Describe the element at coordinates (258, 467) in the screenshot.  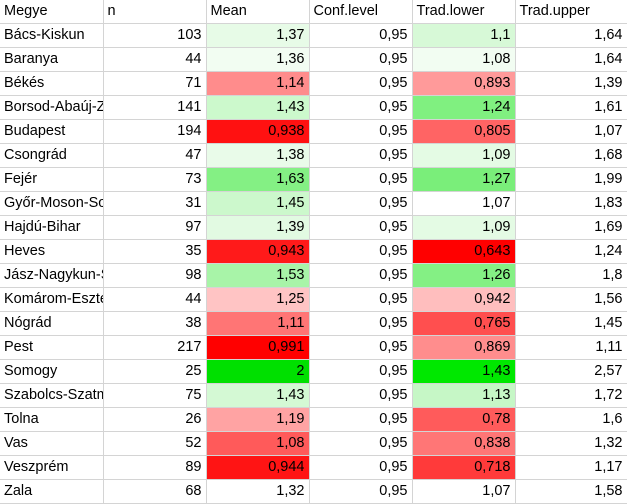
I see `cell-mean: 0,944` at that location.